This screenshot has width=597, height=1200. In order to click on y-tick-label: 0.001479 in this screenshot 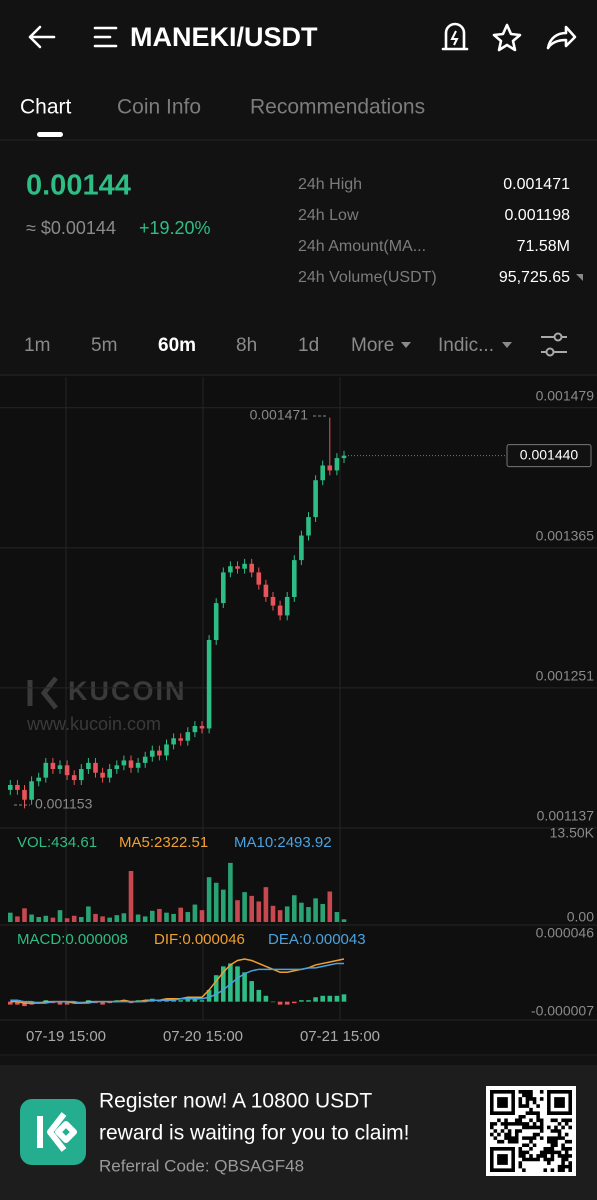, I will do `click(565, 395)`.